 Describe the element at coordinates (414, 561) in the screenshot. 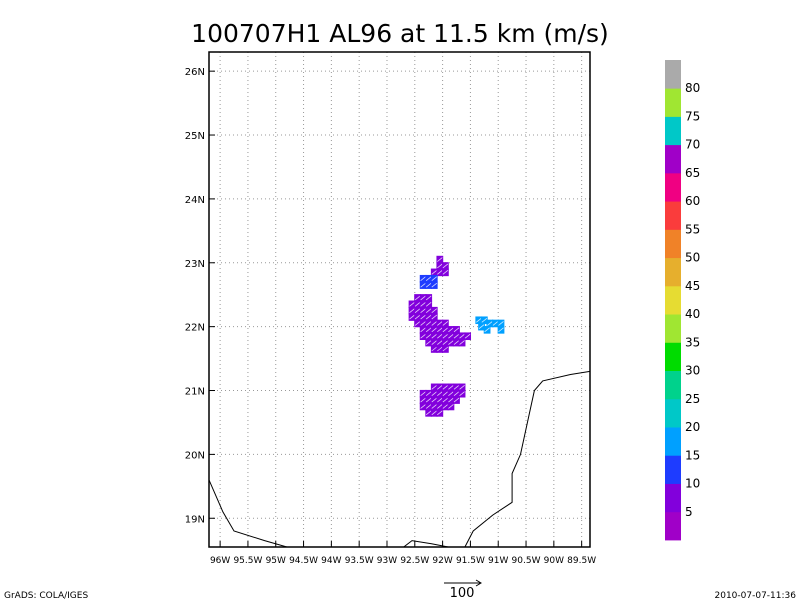

I see `x-tick-label: 92.5W` at that location.